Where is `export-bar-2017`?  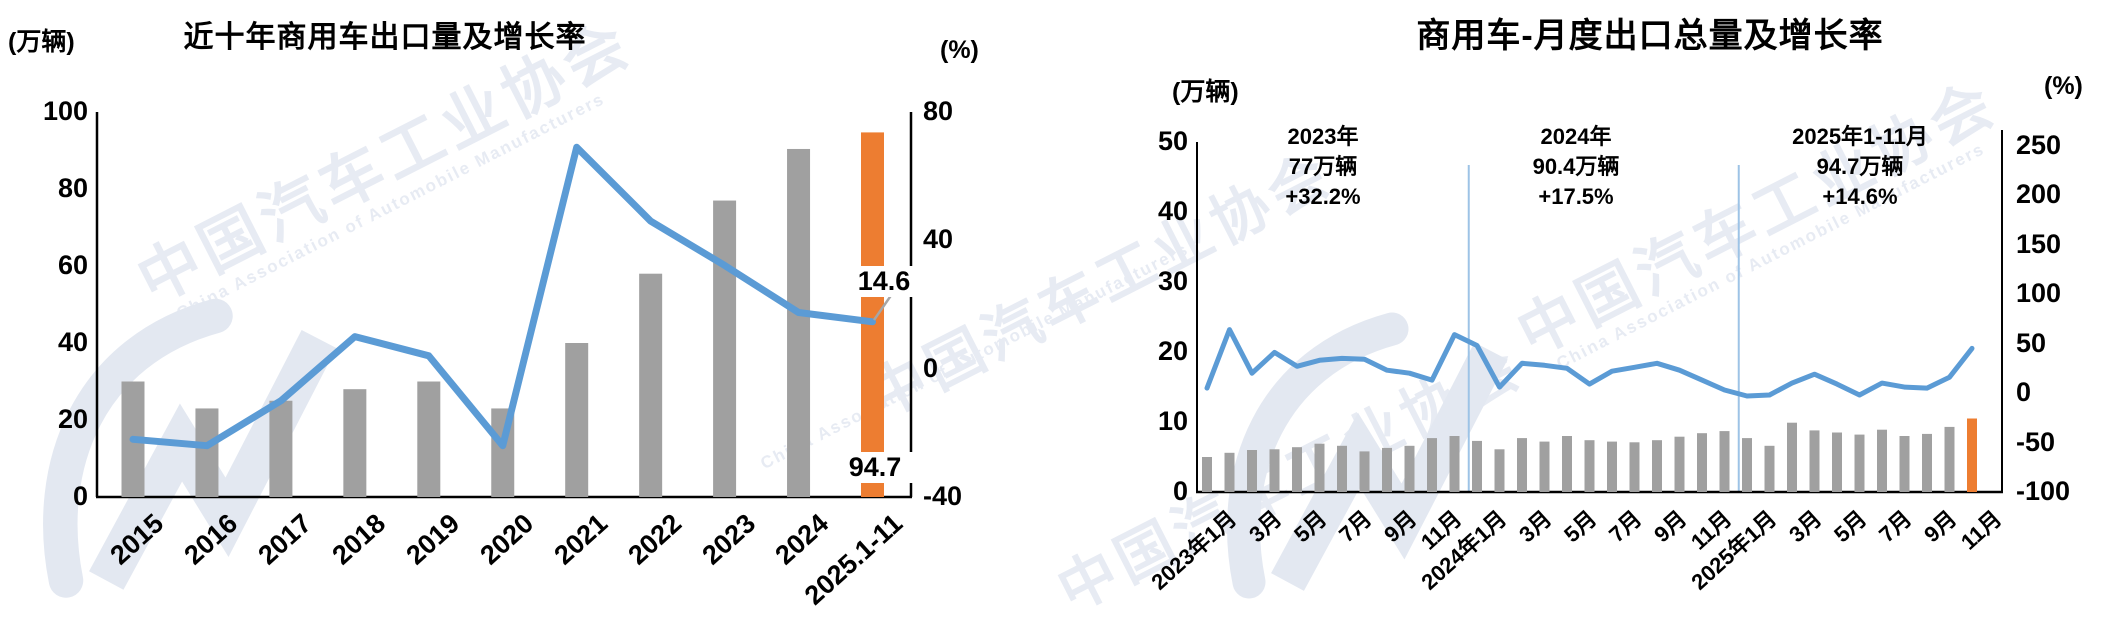
export-bar-2017 is located at coordinates (281, 448).